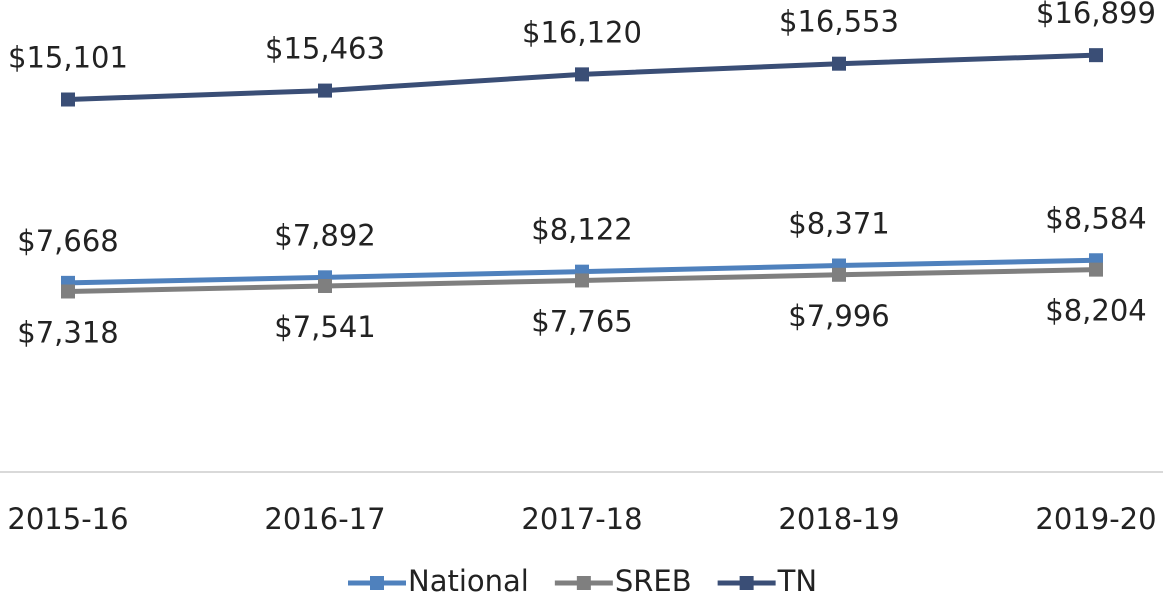 The height and width of the screenshot is (601, 1163). Describe the element at coordinates (1095, 311) in the screenshot. I see `data-label: $8,204` at that location.